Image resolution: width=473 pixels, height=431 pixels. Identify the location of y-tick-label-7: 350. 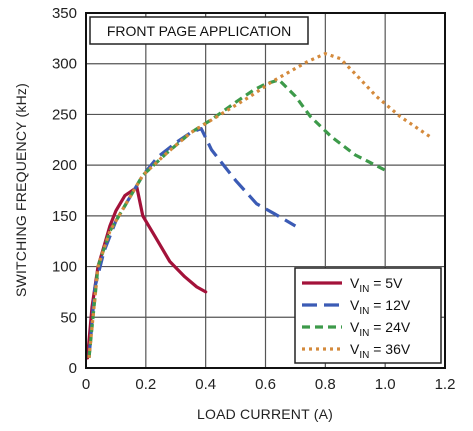
(64, 13).